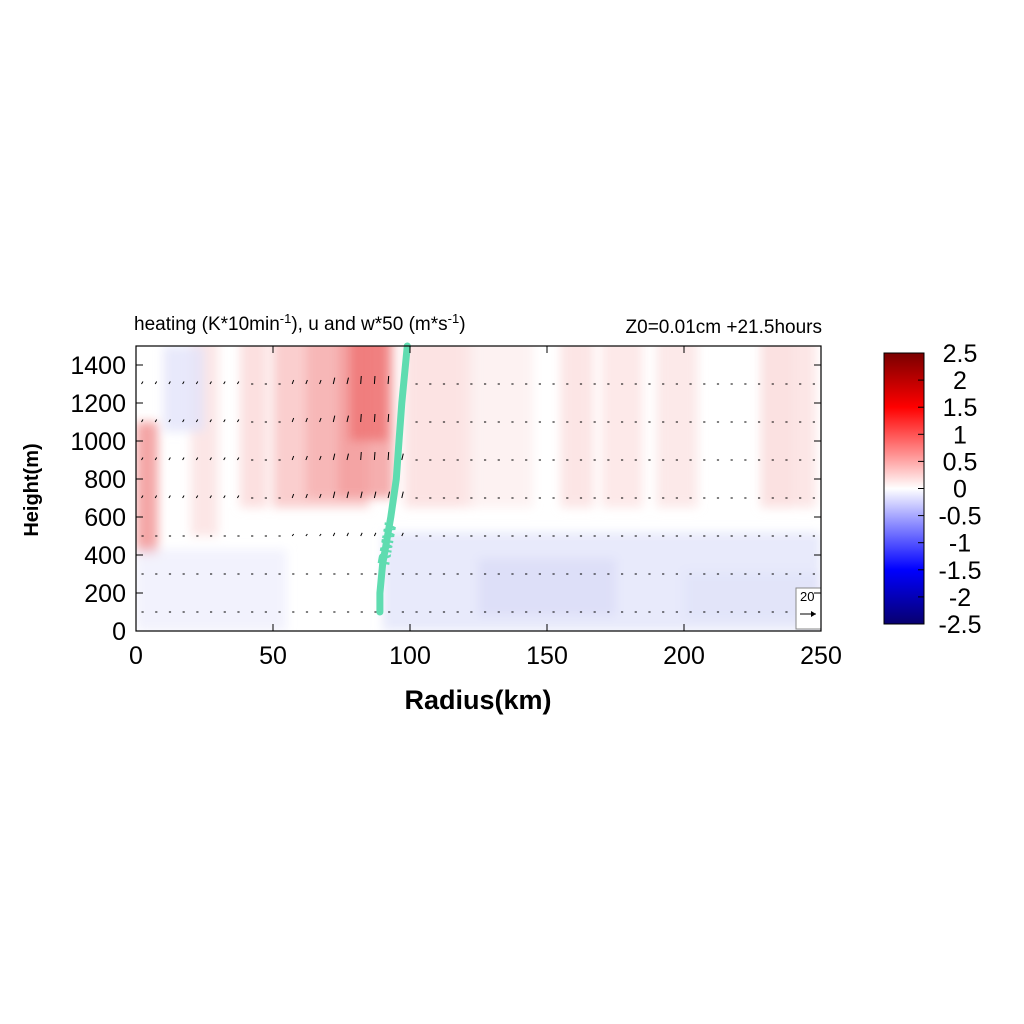 The image size is (1024, 1024). Describe the element at coordinates (808, 608) in the screenshot. I see `reference-vector: 20` at that location.